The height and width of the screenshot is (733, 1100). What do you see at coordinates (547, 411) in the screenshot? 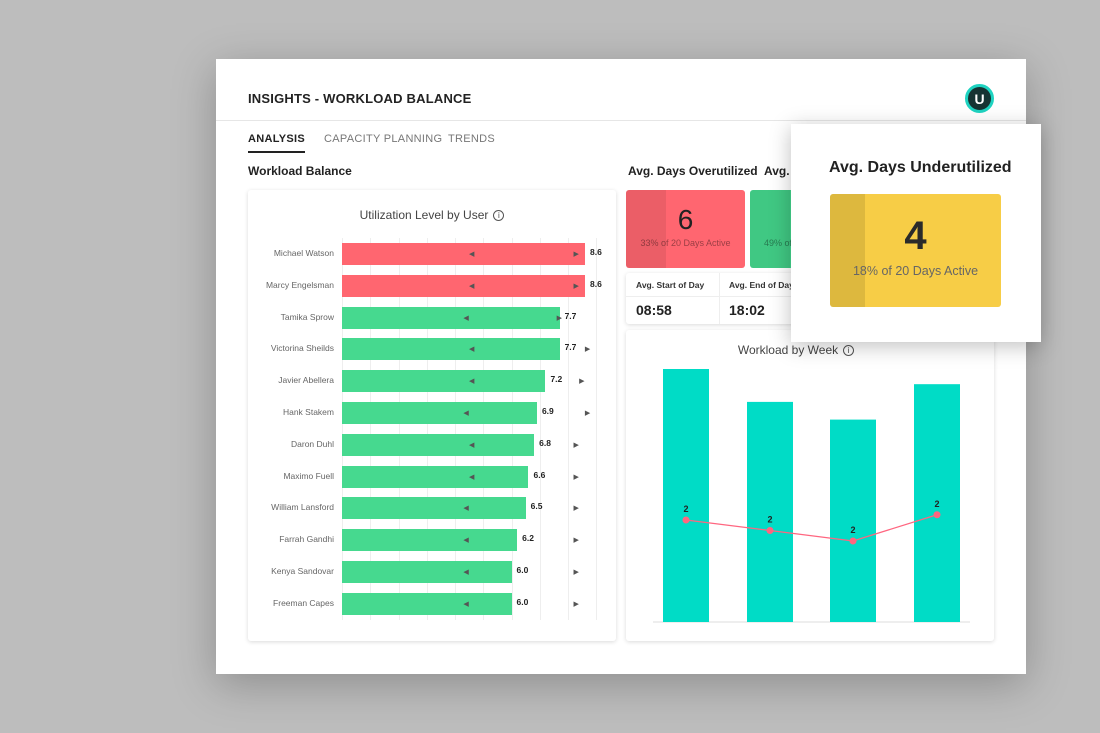
I see `bar-value-label: 6.9` at bounding box center [547, 411].